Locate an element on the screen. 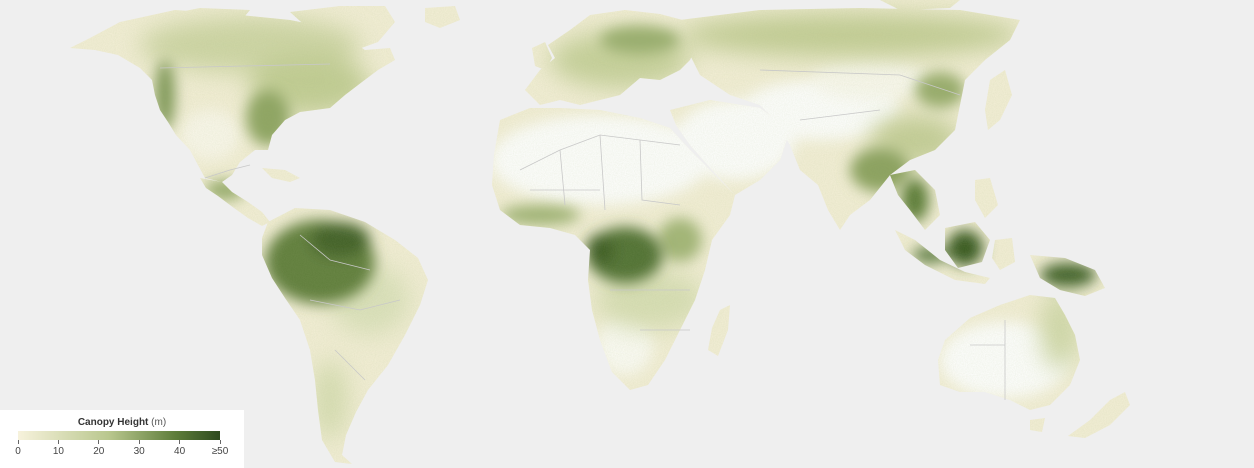 The height and width of the screenshot is (468, 1254). legend-unit: (m) is located at coordinates (159, 422).